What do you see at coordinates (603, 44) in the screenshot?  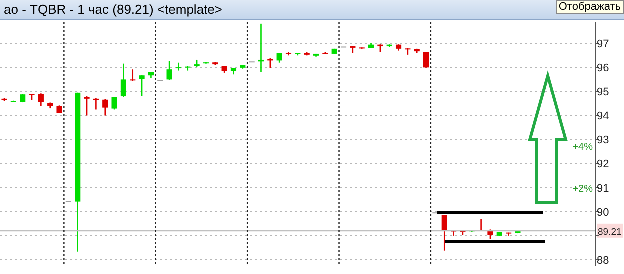 I see `y-tick-label: 97` at bounding box center [603, 44].